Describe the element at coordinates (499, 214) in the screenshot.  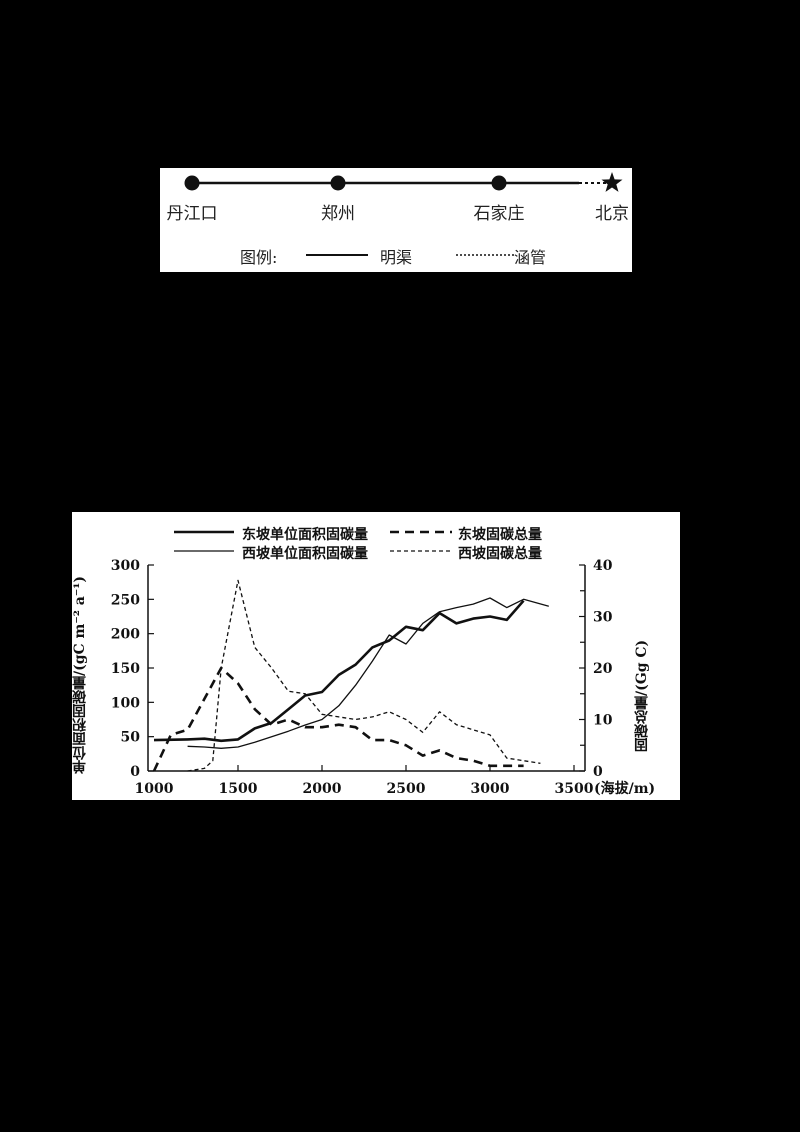
I see `station-label: 石家庄` at that location.